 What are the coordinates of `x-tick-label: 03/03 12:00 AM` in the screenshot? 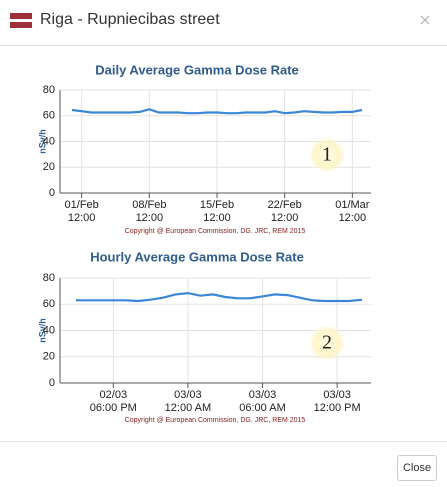 It's located at (188, 401).